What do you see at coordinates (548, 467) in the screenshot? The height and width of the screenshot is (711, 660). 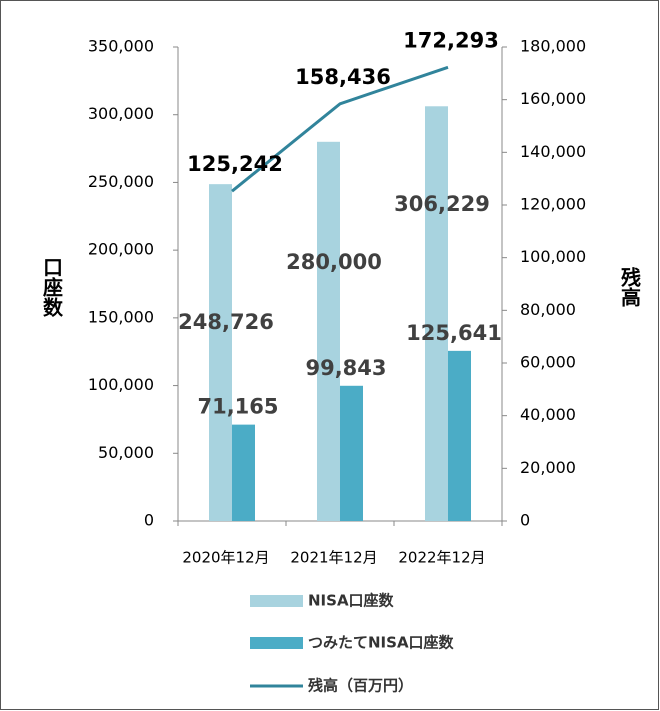 I see `y2-tick-label: 20,000` at bounding box center [548, 467].